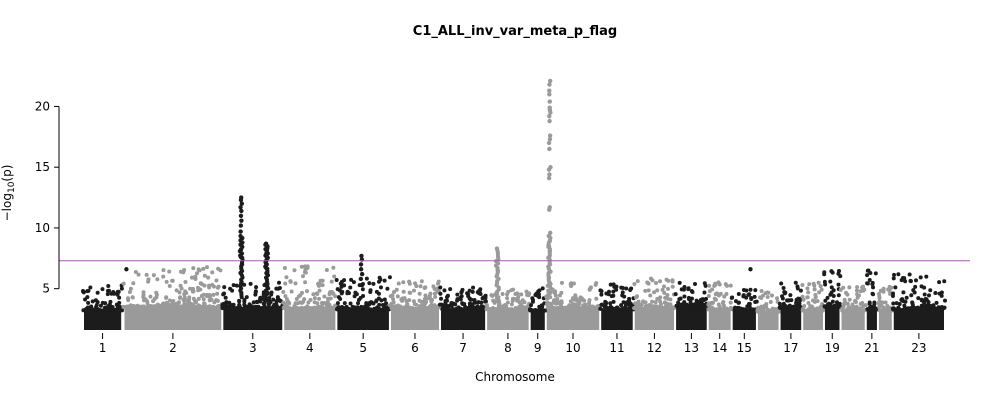 The image size is (1000, 400). What do you see at coordinates (172, 297) in the screenshot?
I see `chromosome-2-points` at bounding box center [172, 297].